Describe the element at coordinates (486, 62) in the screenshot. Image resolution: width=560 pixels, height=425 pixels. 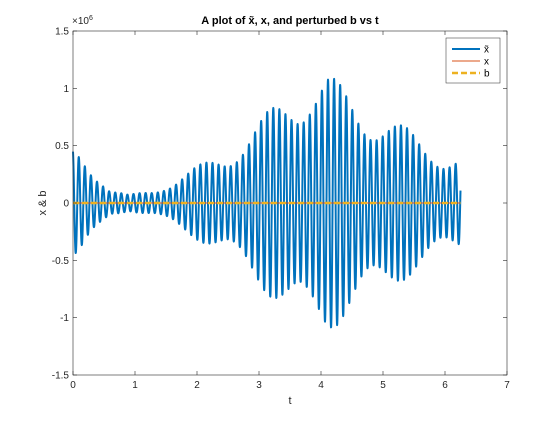
I see `legend-label-2: x` at that location.